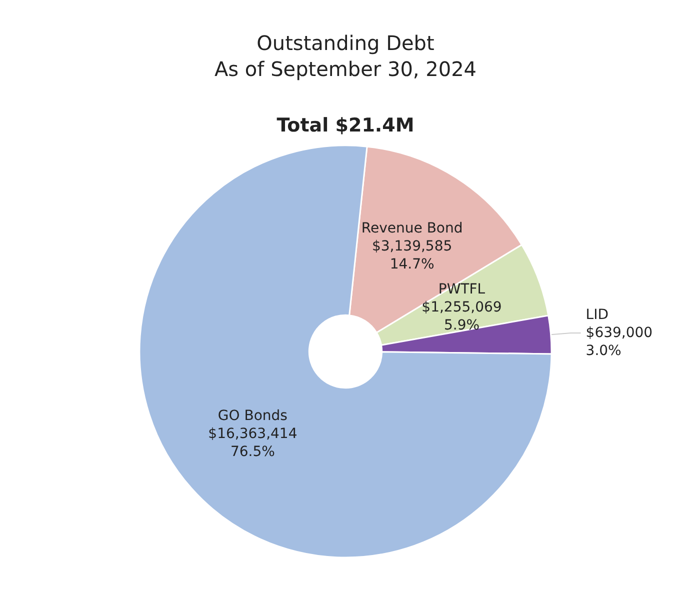 The height and width of the screenshot is (606, 691). Describe the element at coordinates (462, 290) in the screenshot. I see `slice-label: PWTFL` at that location.